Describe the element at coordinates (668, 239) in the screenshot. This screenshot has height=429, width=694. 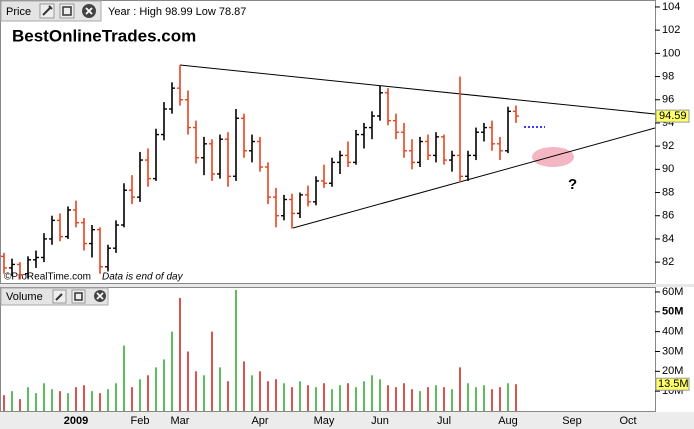
I see `y-tick-label: 84` at that location.